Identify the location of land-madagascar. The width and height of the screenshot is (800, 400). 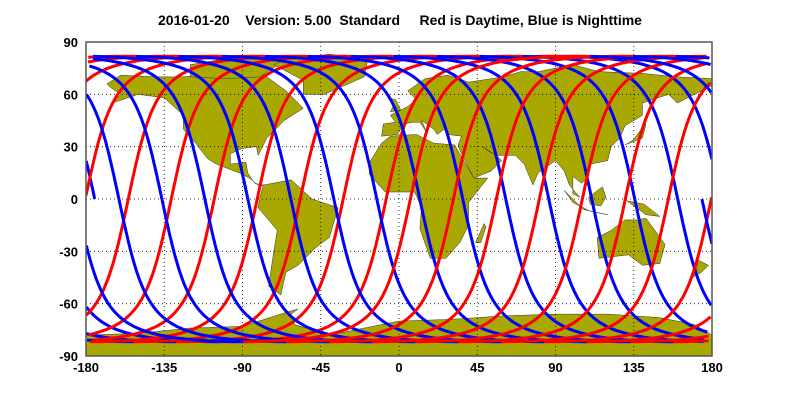
(481, 232).